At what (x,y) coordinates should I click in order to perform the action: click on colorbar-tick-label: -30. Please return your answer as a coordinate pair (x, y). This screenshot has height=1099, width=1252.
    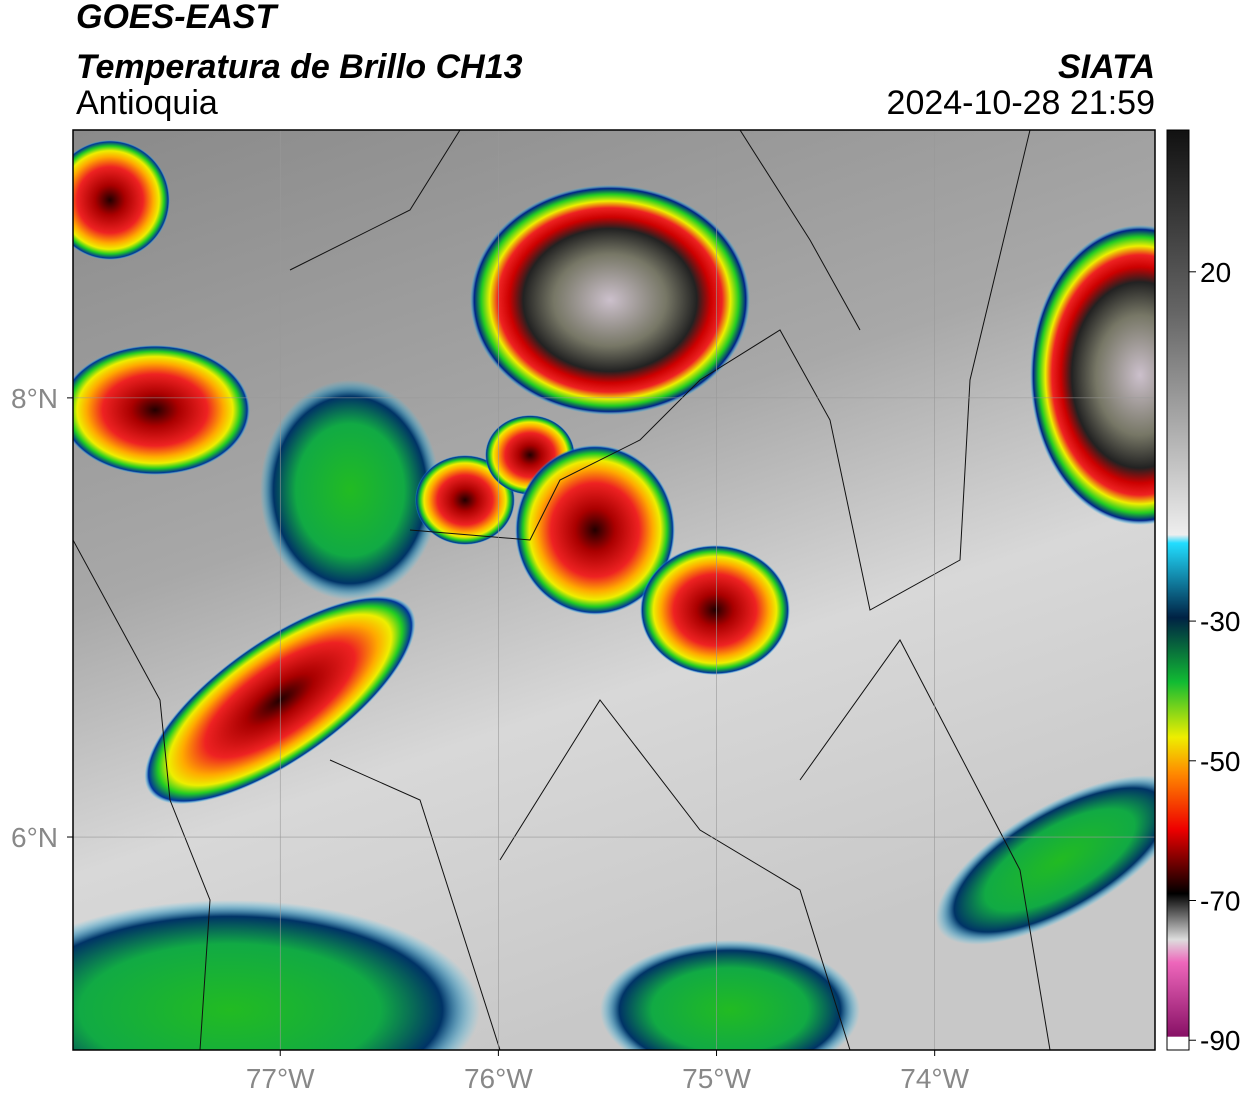
    Looking at the image, I should click on (1220, 621).